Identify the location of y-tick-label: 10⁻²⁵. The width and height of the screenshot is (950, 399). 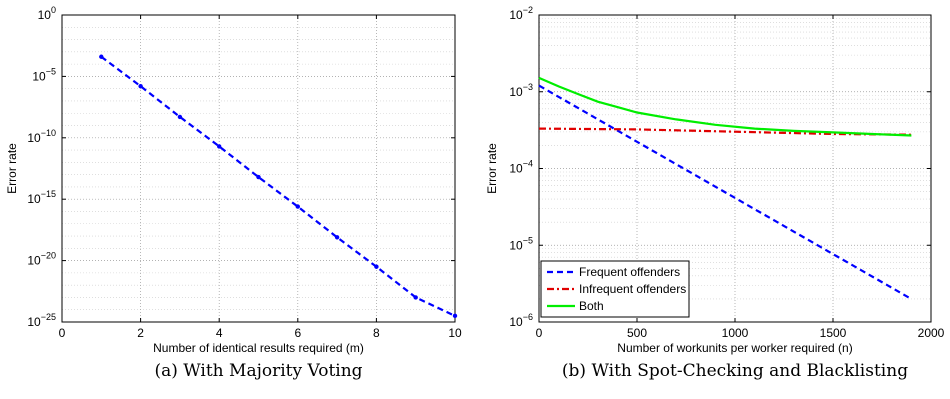
(41, 320).